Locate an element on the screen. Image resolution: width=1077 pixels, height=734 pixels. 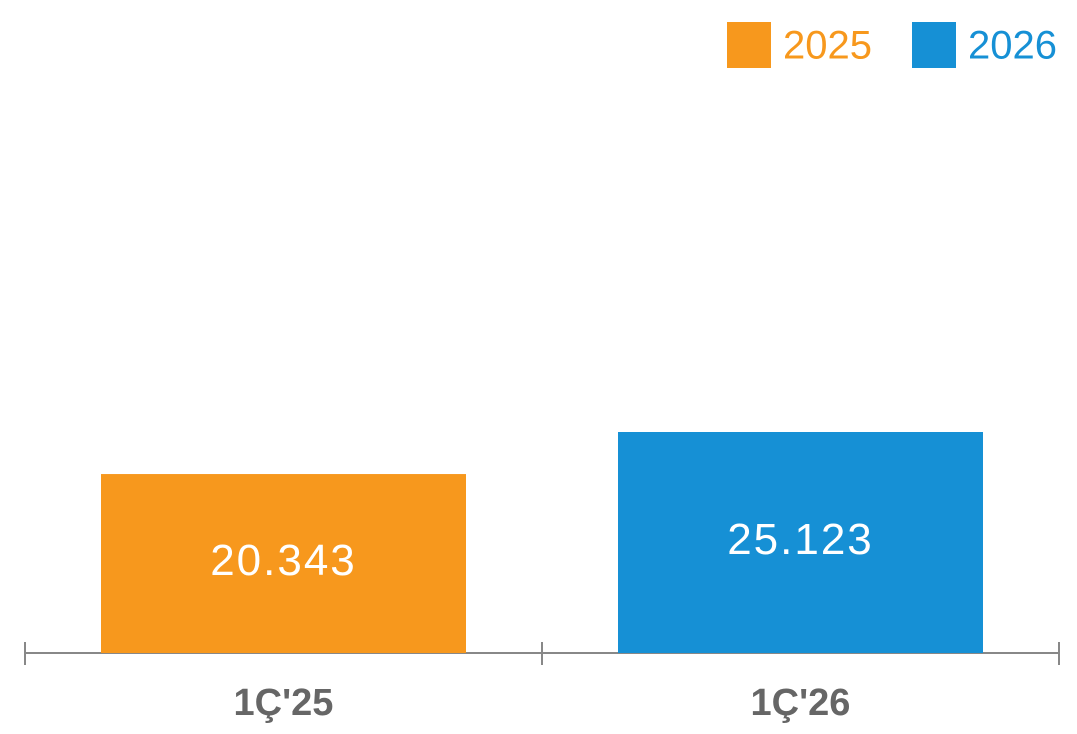
data-label: 20.343 is located at coordinates (283, 560).